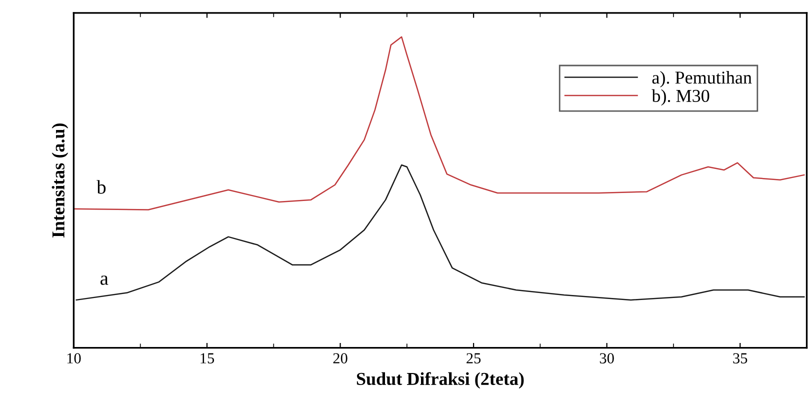 The width and height of the screenshot is (810, 404). Describe the element at coordinates (104, 280) in the screenshot. I see `annotation: a` at that location.